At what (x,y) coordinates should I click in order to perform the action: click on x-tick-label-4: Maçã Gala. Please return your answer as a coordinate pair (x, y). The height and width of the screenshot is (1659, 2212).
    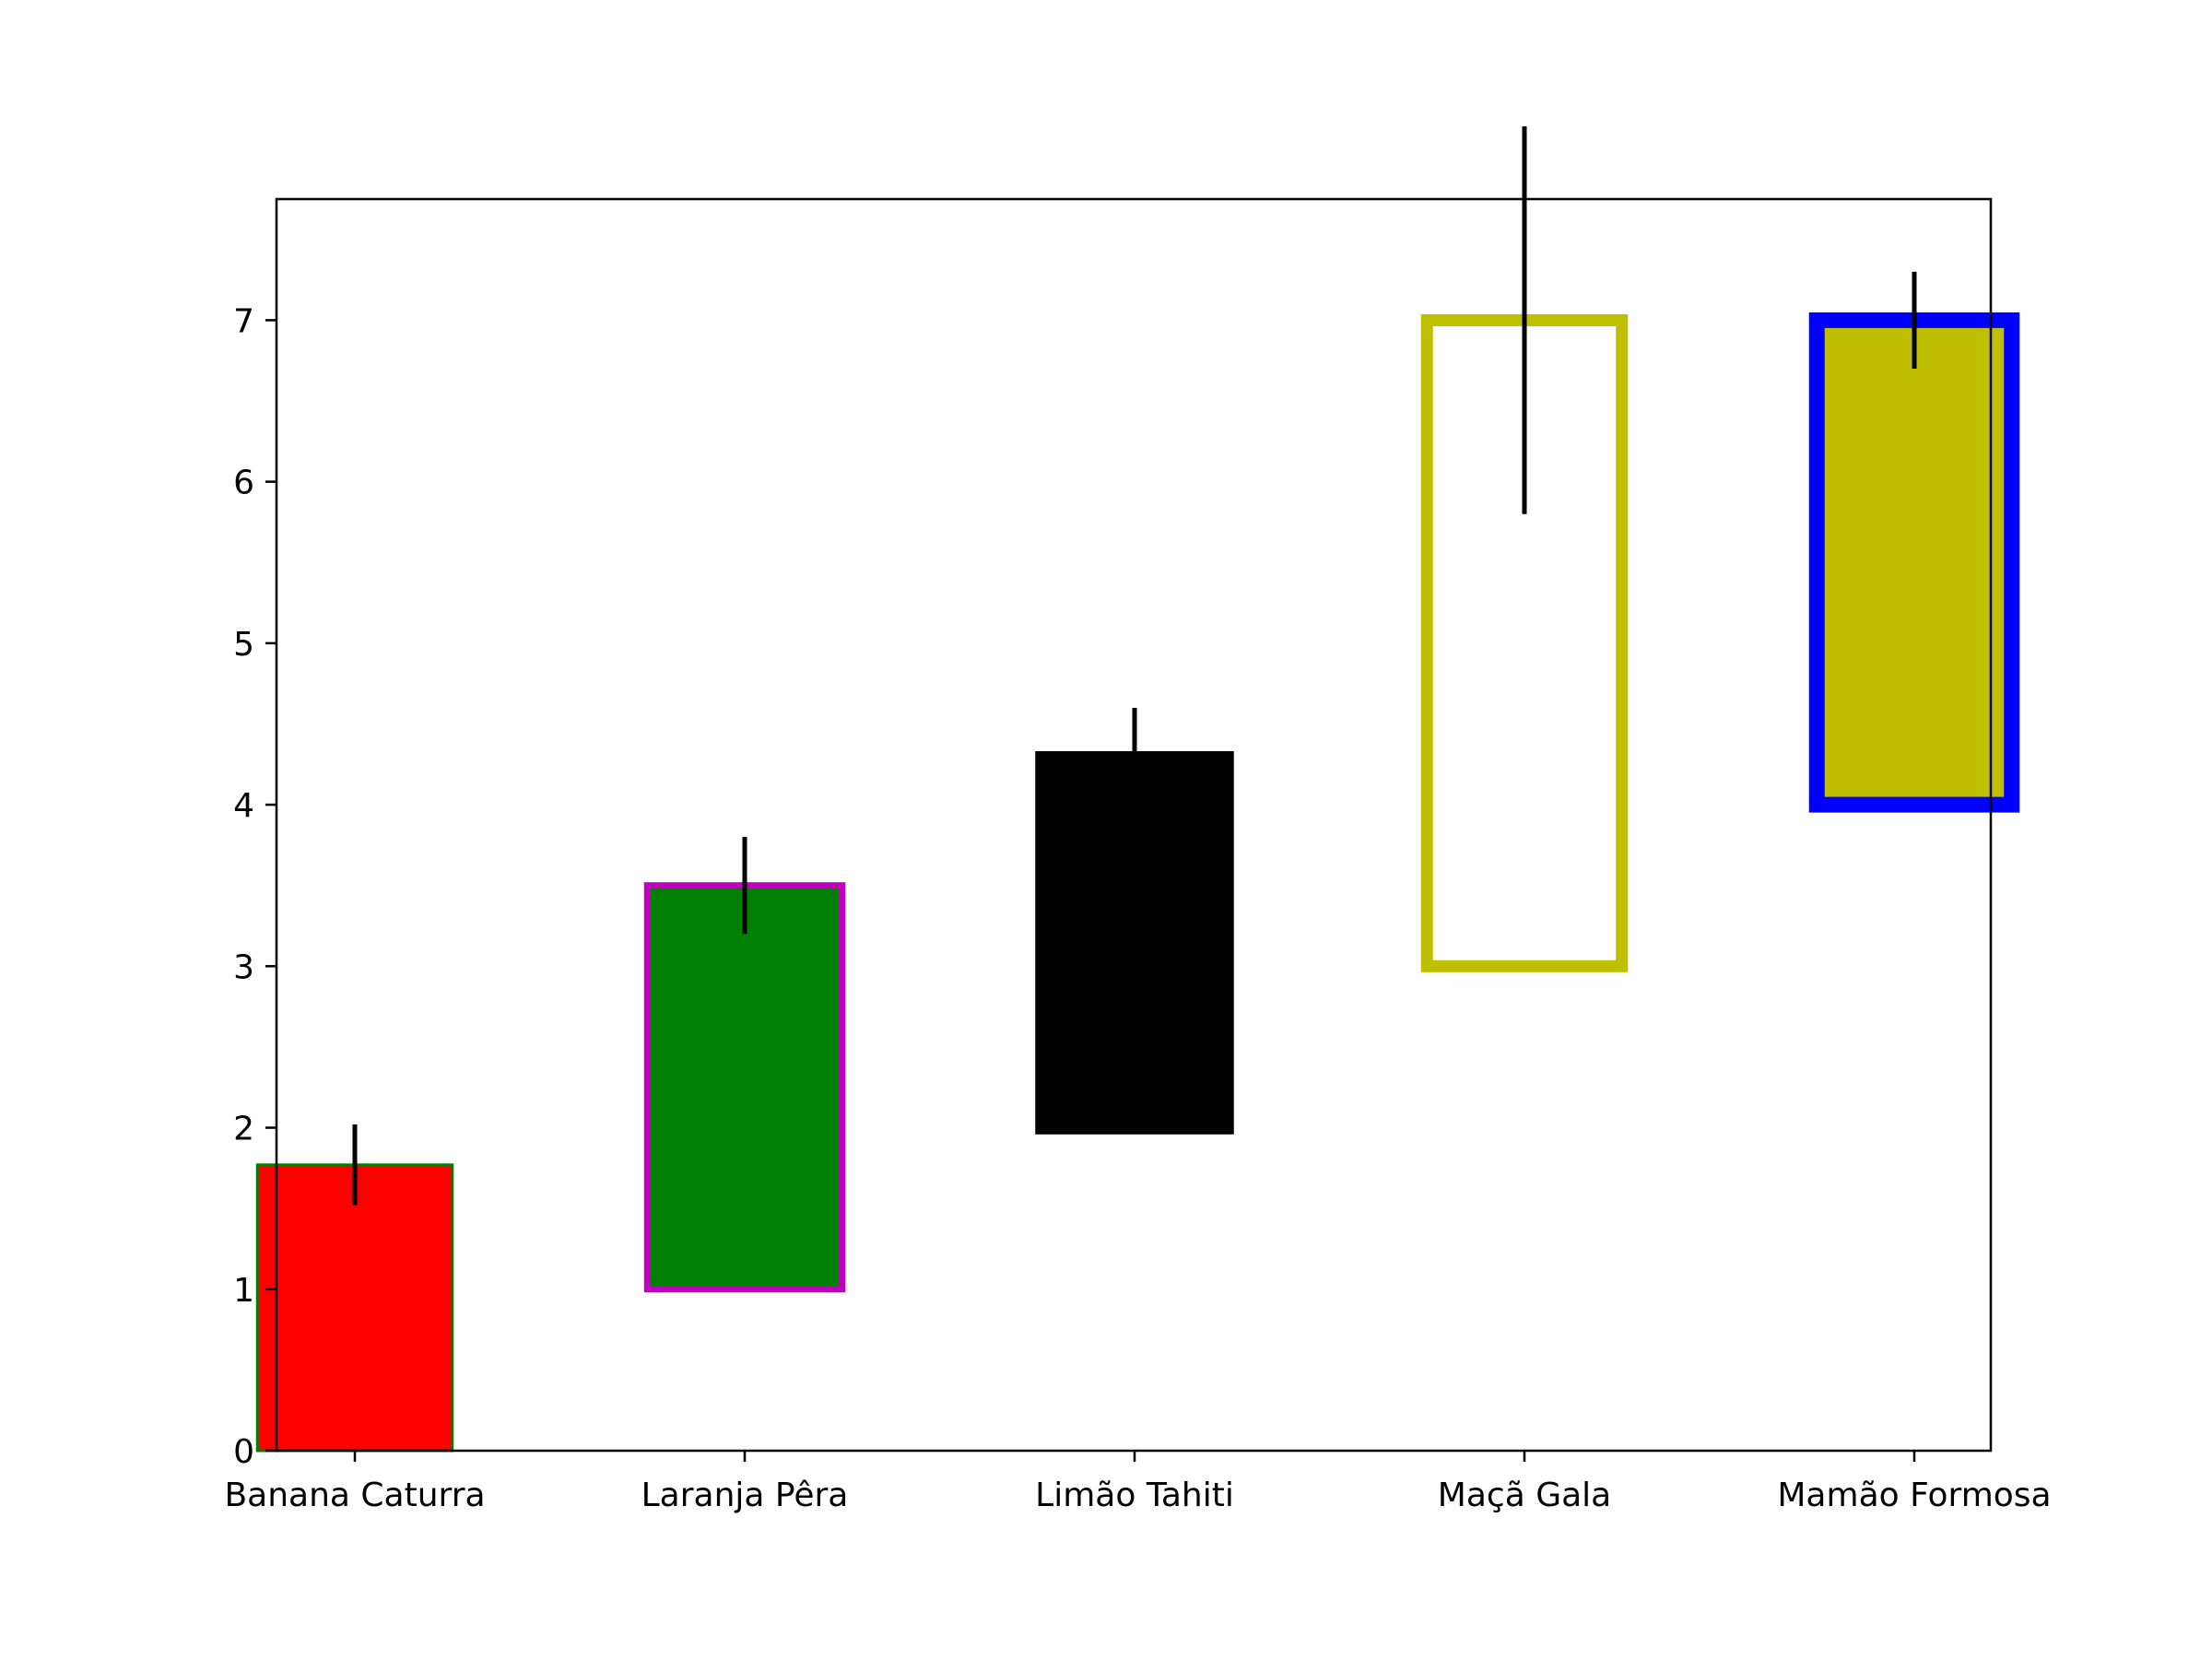
    Looking at the image, I should click on (1524, 1495).